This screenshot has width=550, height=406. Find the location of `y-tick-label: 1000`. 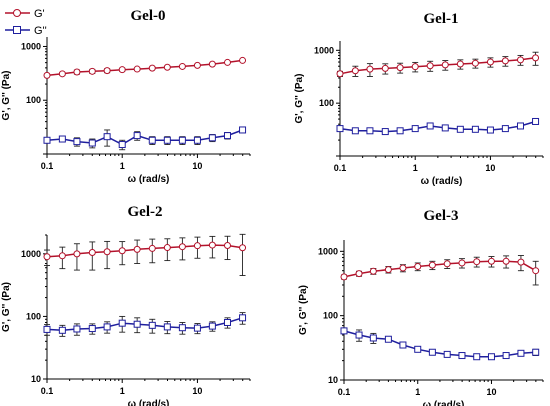

y-tick-label: 1000 is located at coordinates (328, 251).